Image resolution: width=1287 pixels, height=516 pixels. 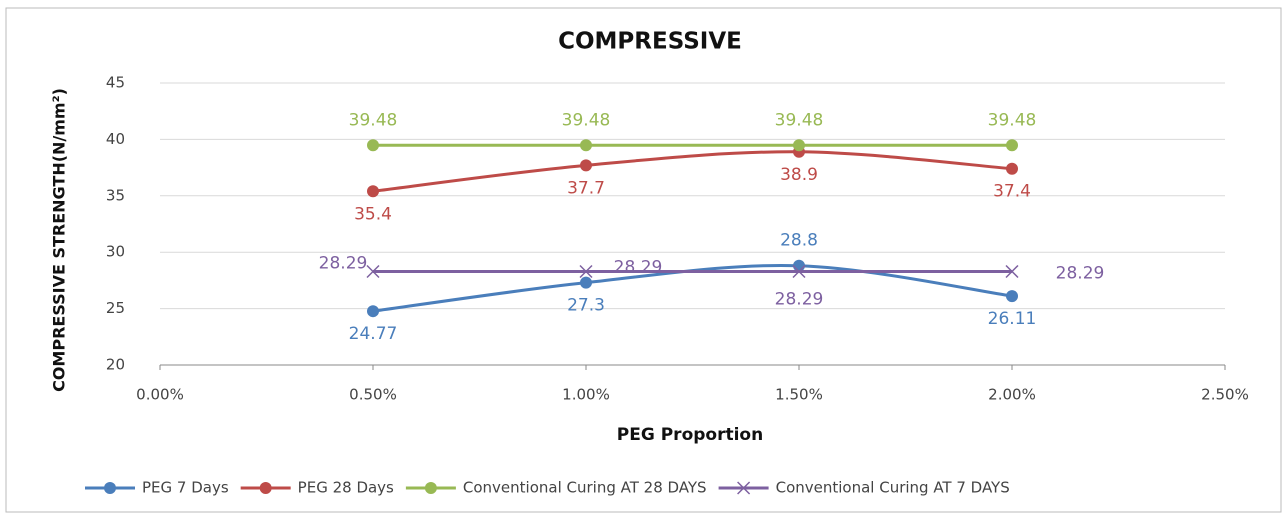 I want to click on data-label: 35.4, so click(x=373, y=214).